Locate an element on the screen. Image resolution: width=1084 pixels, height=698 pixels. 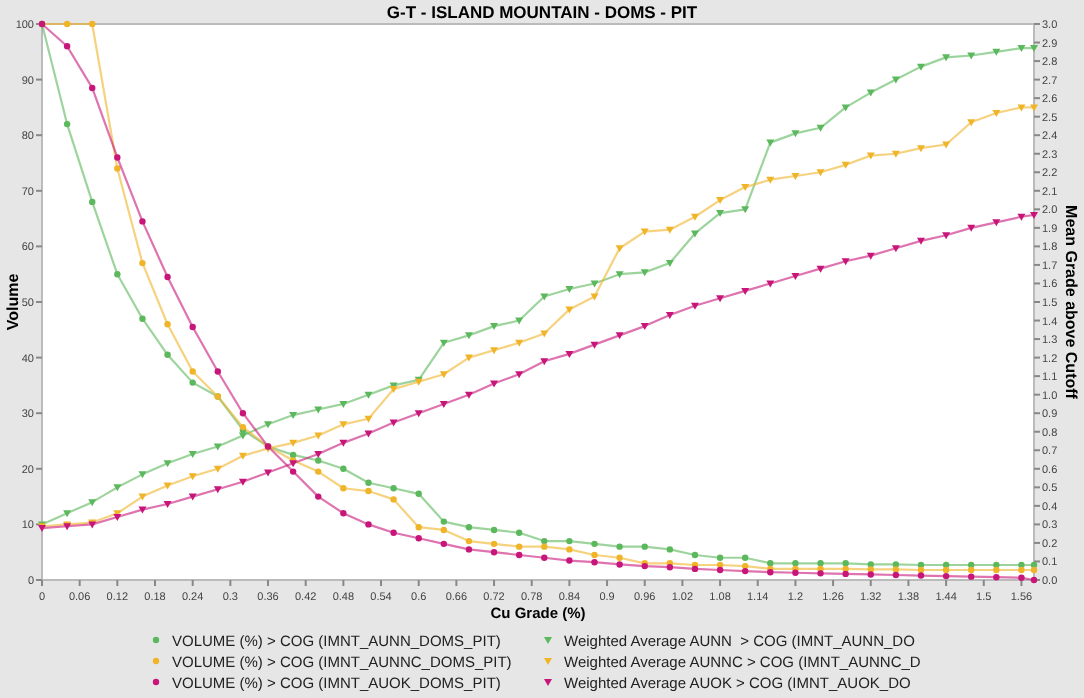
chart-title: G-T - ISLAND MOUNTAIN - DOMS - PIT is located at coordinates (542, 12).